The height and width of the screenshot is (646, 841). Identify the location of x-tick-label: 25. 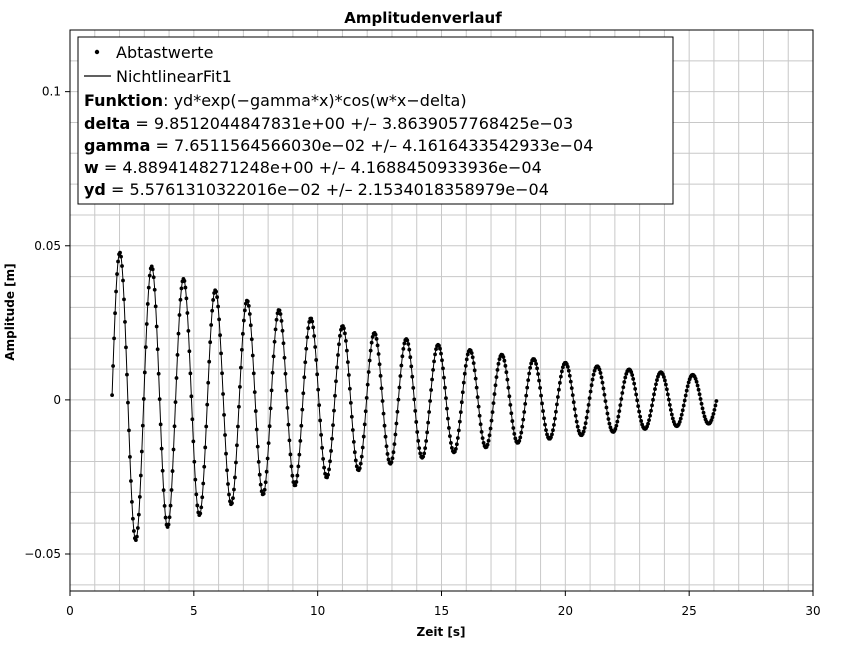
(689, 611).